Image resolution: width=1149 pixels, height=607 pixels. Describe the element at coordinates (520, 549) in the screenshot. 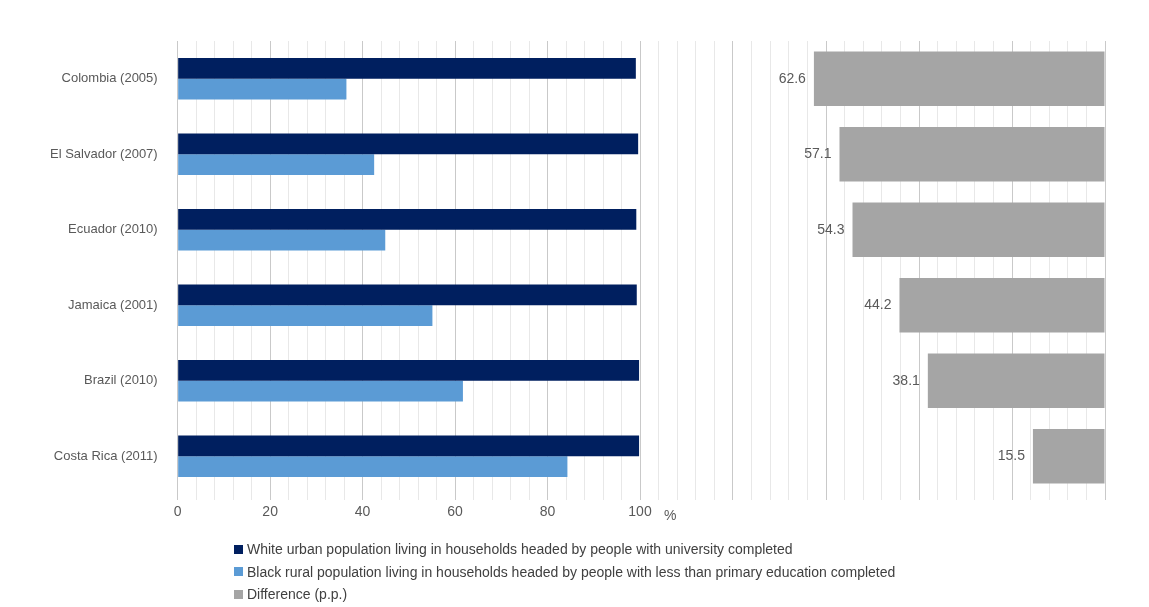

I see `legend-label: White urban population living in households headed by people with university completed` at that location.